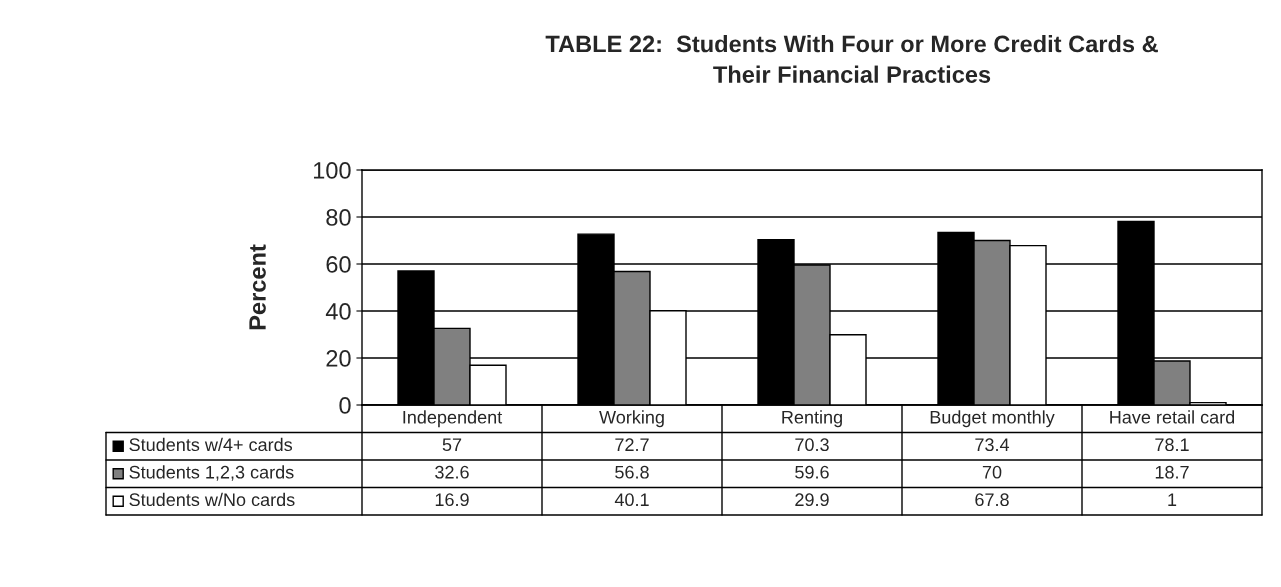  Describe the element at coordinates (992, 419) in the screenshot. I see `x-tick-label: Budget monthly` at that location.